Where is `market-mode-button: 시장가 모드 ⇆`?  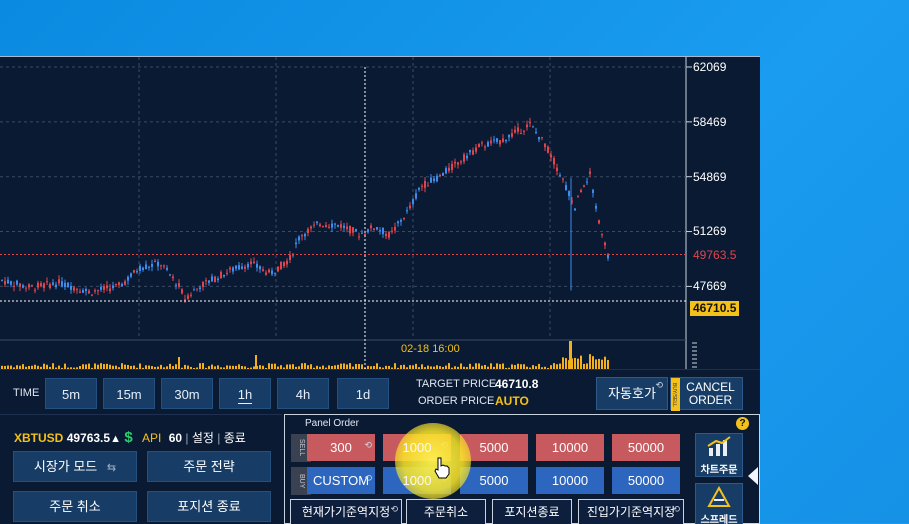
market-mode-button: 시장가 모드 ⇆ is located at coordinates (75, 466).